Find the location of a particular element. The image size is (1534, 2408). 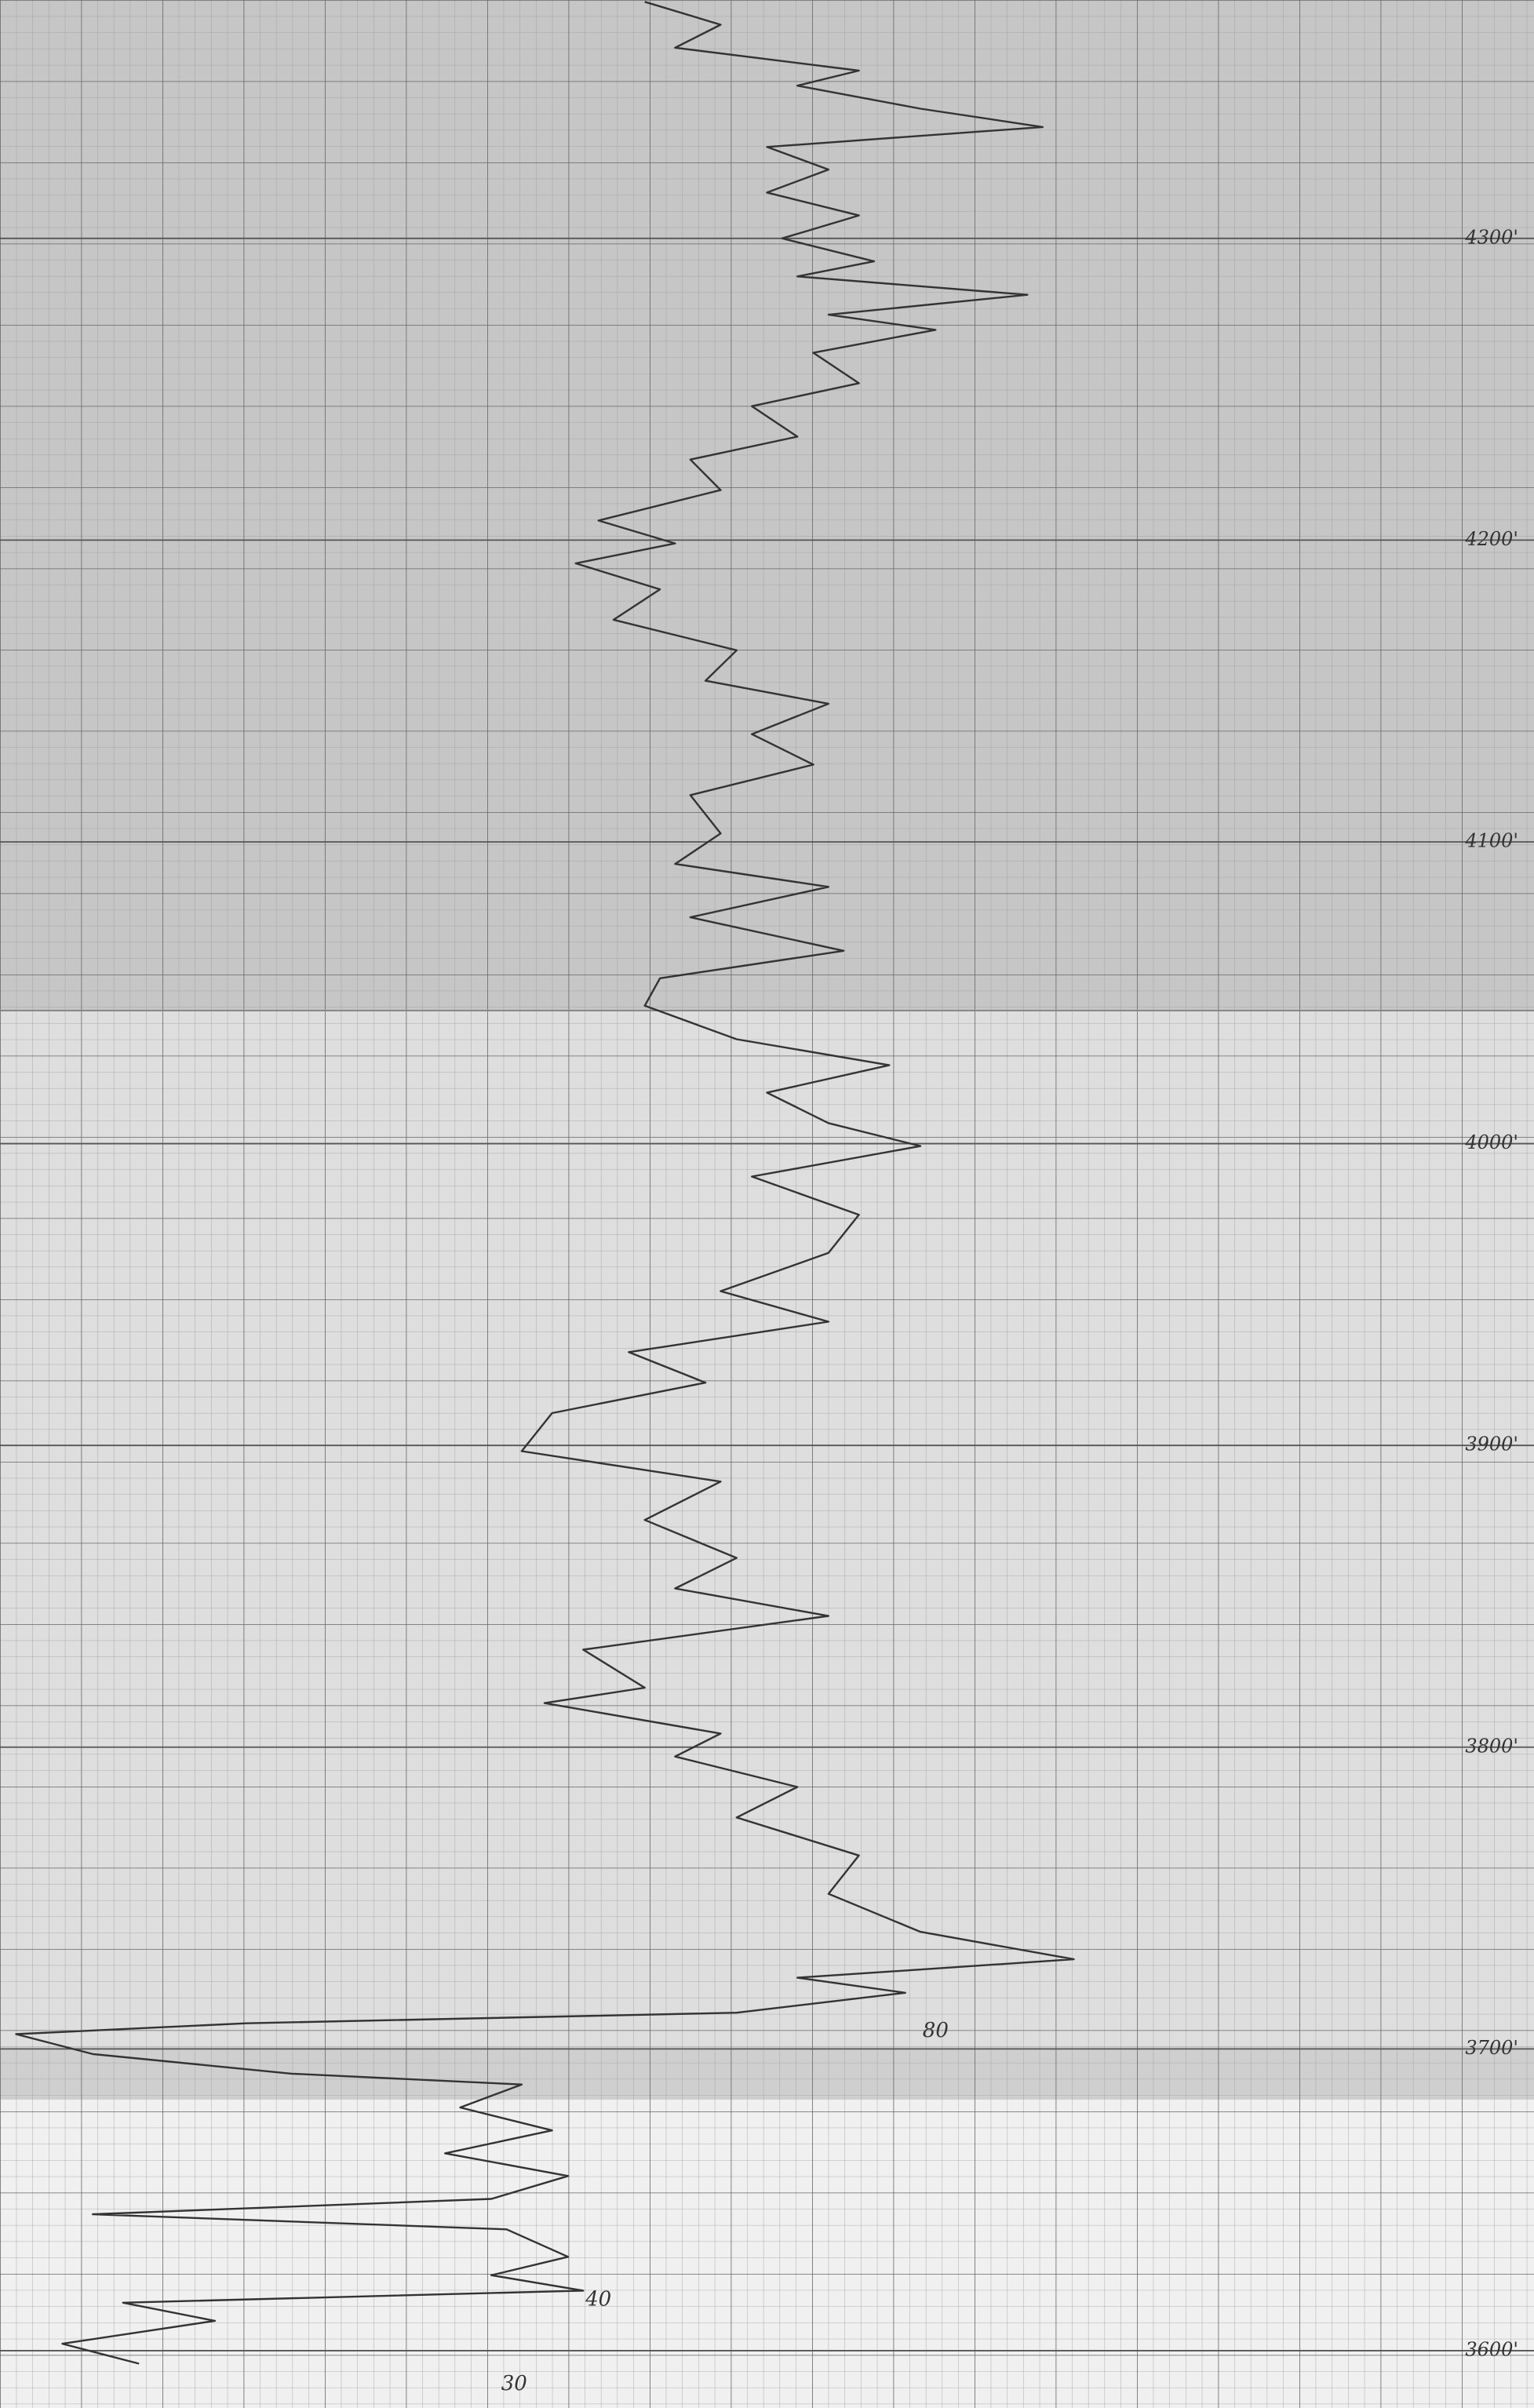

depth-label: 4100' is located at coordinates (1491, 840).